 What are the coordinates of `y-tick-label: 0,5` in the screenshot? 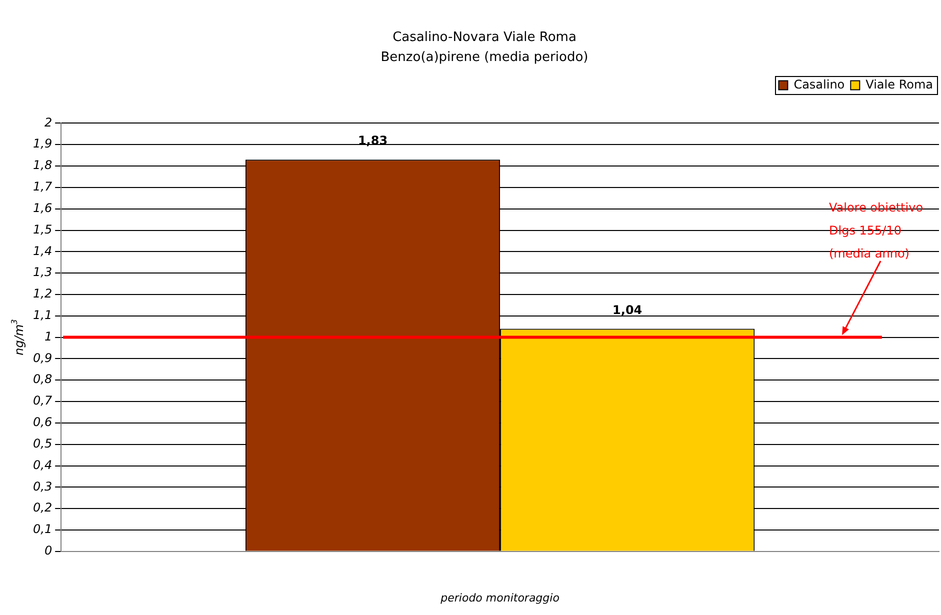 It's located at (42, 443).